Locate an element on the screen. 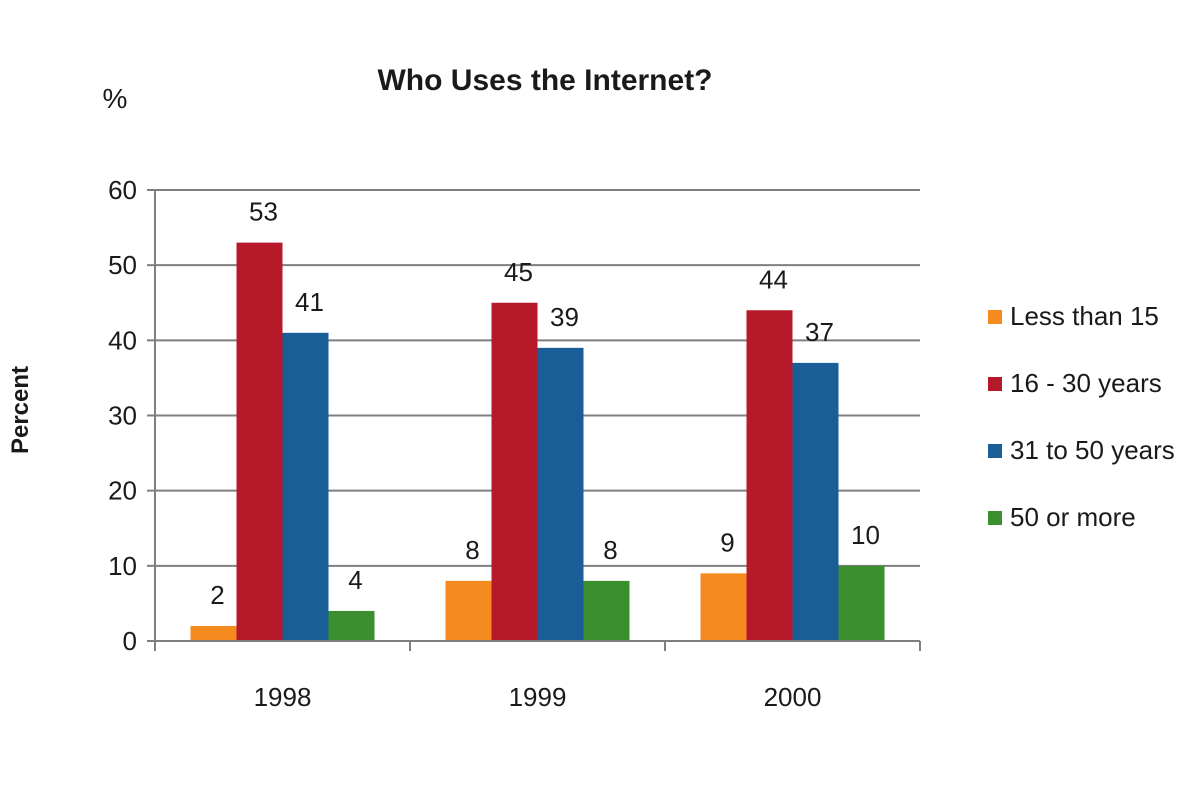  data-label: 44 is located at coordinates (773, 279).